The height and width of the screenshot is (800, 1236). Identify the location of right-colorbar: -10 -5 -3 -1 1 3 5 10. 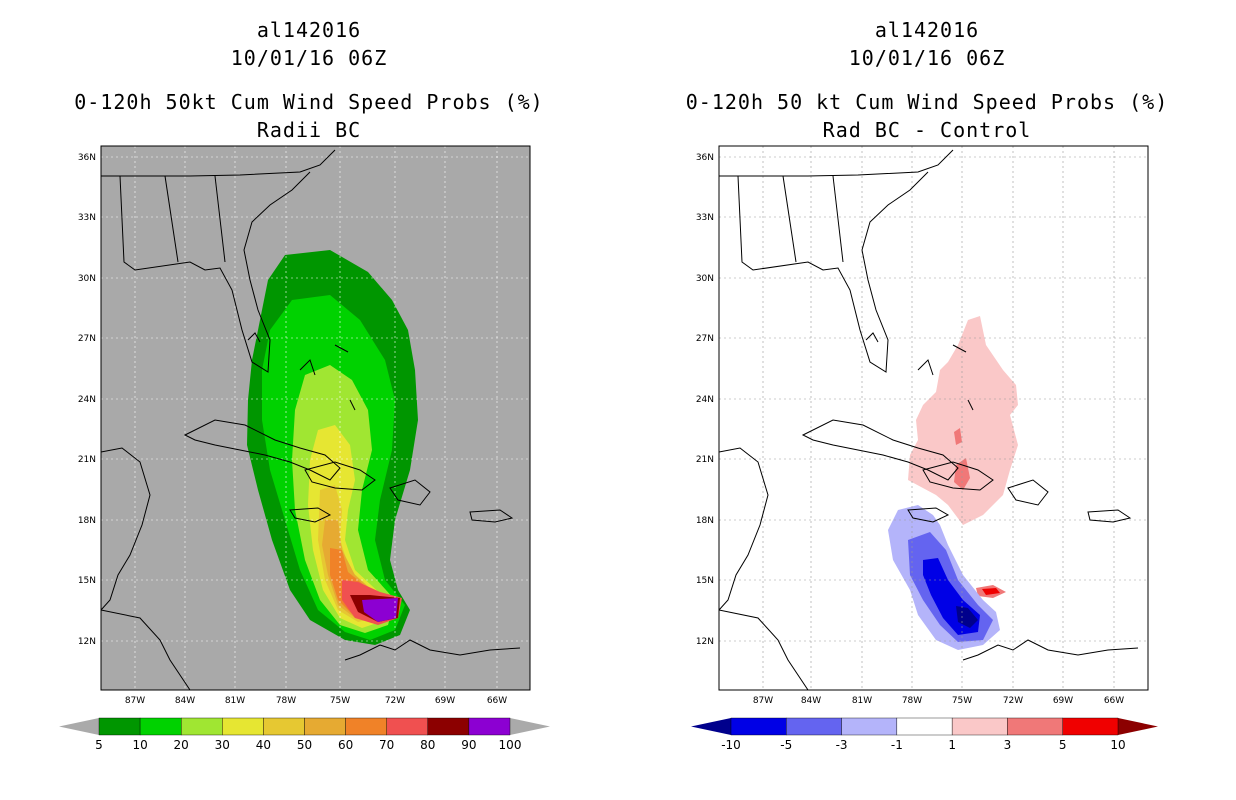
(924, 734).